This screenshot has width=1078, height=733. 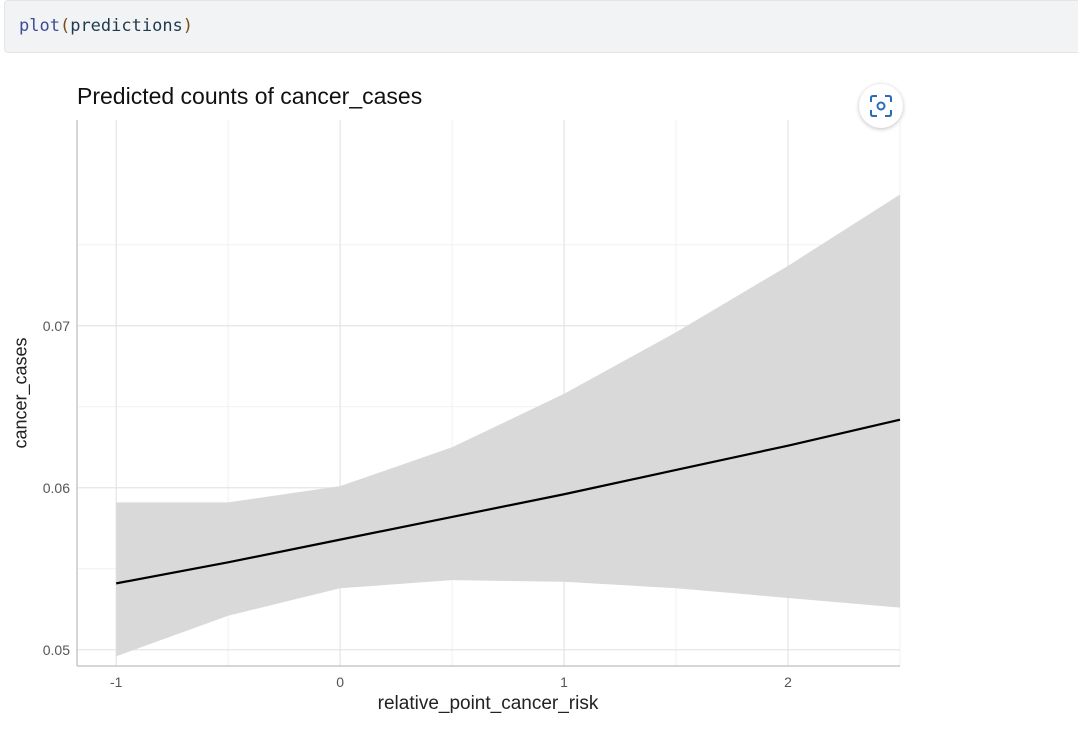 I want to click on x-tick-label: 0, so click(x=340, y=682).